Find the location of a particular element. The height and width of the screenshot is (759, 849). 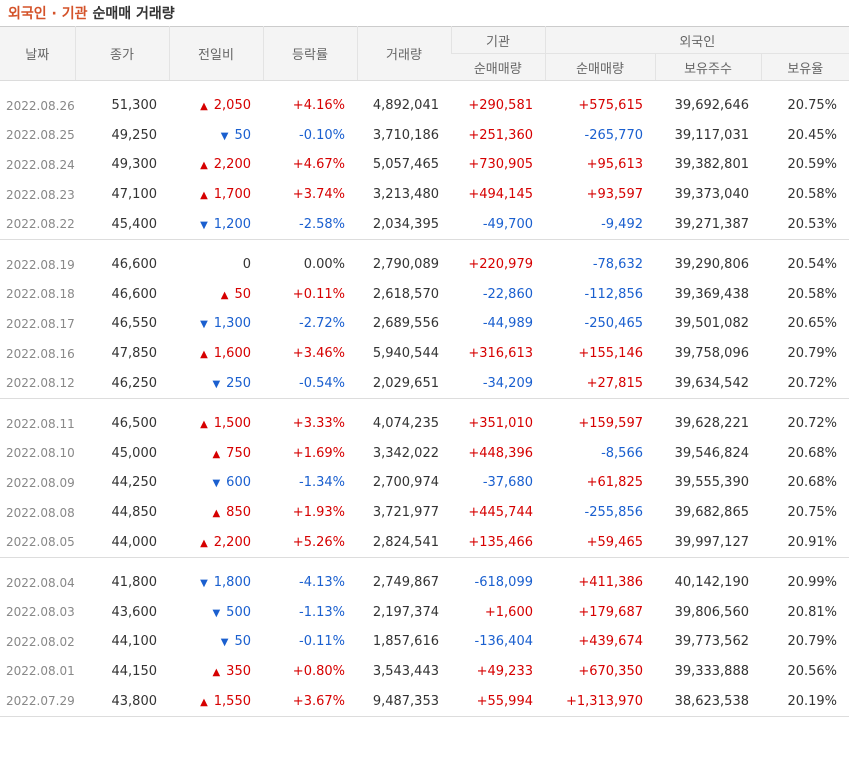

cell-close: 49,300 is located at coordinates (134, 165).